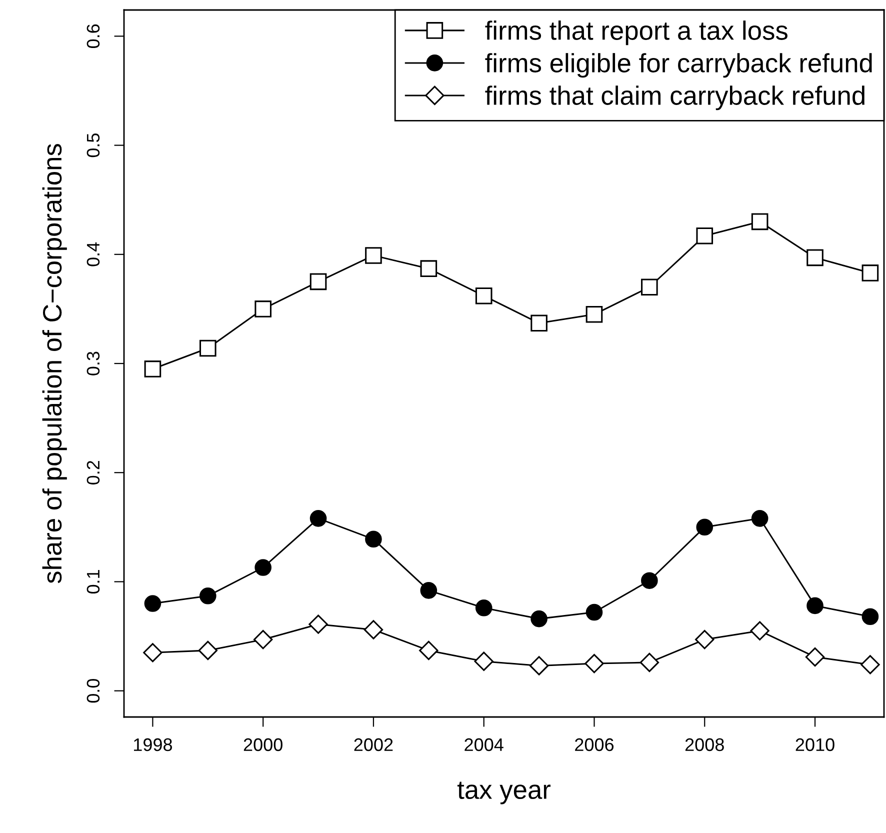 The image size is (886, 833). I want to click on y-axis-title: share of population of C−corporations, so click(54, 364).